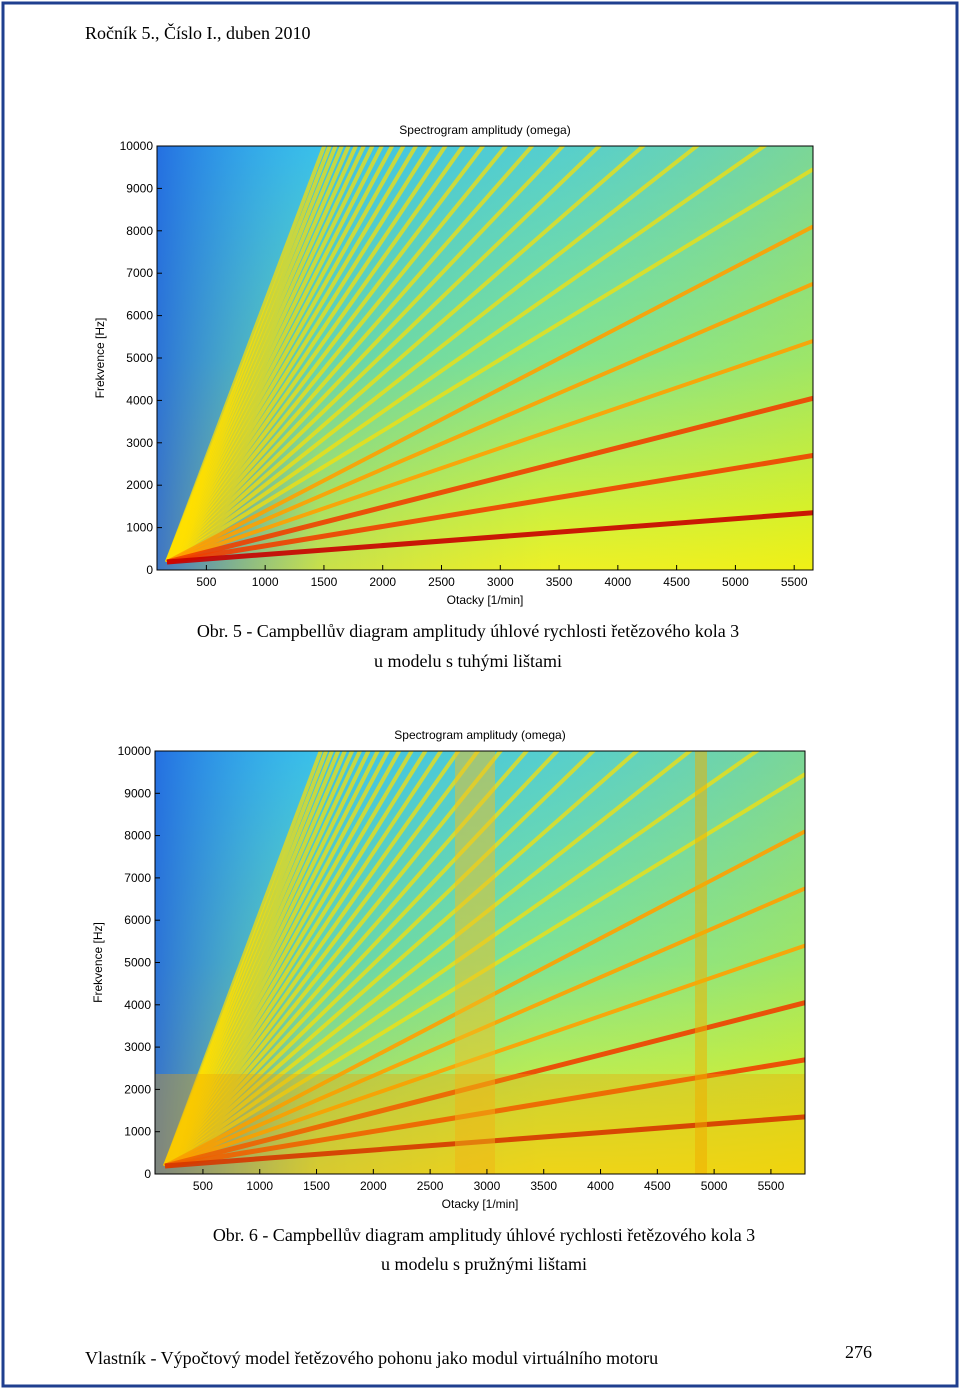 The height and width of the screenshot is (1389, 960). Describe the element at coordinates (147, 1174) in the screenshot. I see `y-tick-label: 0` at that location.